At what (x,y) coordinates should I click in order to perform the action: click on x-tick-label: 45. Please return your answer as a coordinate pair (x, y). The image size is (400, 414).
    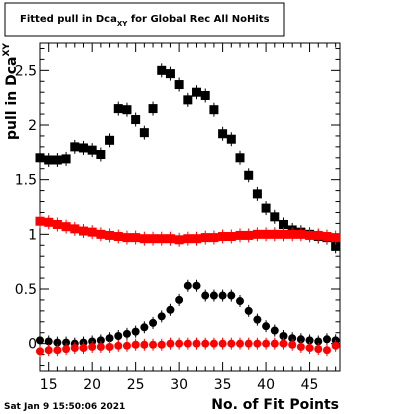
    Looking at the image, I should click on (310, 385).